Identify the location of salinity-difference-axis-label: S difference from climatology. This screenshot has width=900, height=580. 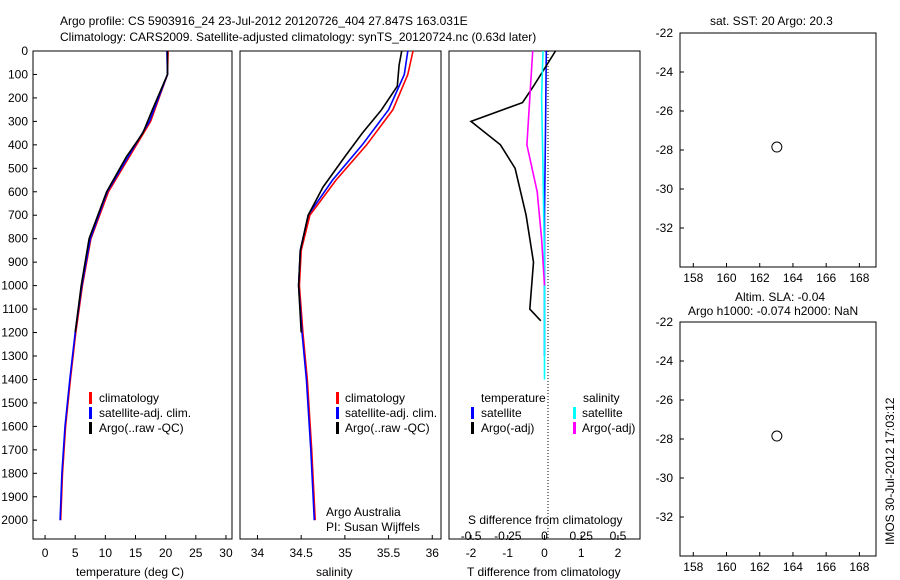
(545, 520).